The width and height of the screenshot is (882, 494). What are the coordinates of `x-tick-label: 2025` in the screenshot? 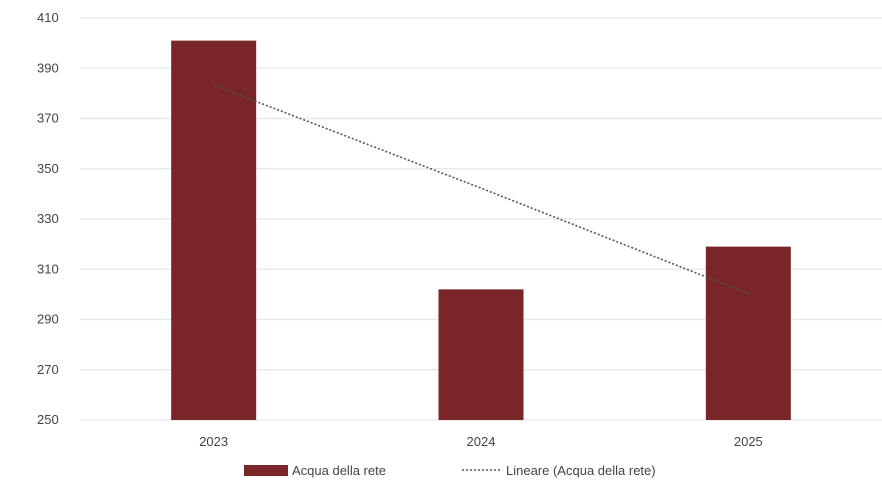 It's located at (748, 441).